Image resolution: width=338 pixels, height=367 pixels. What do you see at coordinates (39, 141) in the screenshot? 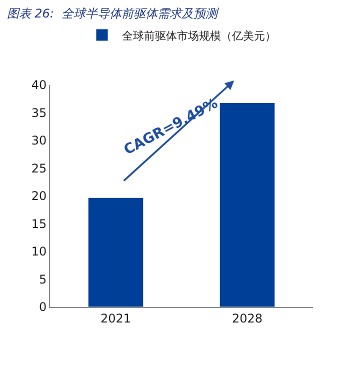
I see `y-tick-label: 30` at bounding box center [39, 141].